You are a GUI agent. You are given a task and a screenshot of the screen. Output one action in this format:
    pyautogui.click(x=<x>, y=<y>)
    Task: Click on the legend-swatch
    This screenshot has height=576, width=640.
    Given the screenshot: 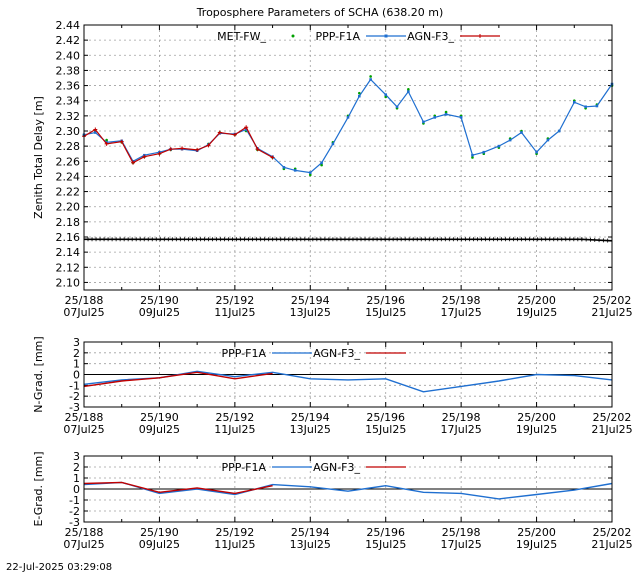 What is the action you would take?
    pyautogui.click(x=293, y=36)
    